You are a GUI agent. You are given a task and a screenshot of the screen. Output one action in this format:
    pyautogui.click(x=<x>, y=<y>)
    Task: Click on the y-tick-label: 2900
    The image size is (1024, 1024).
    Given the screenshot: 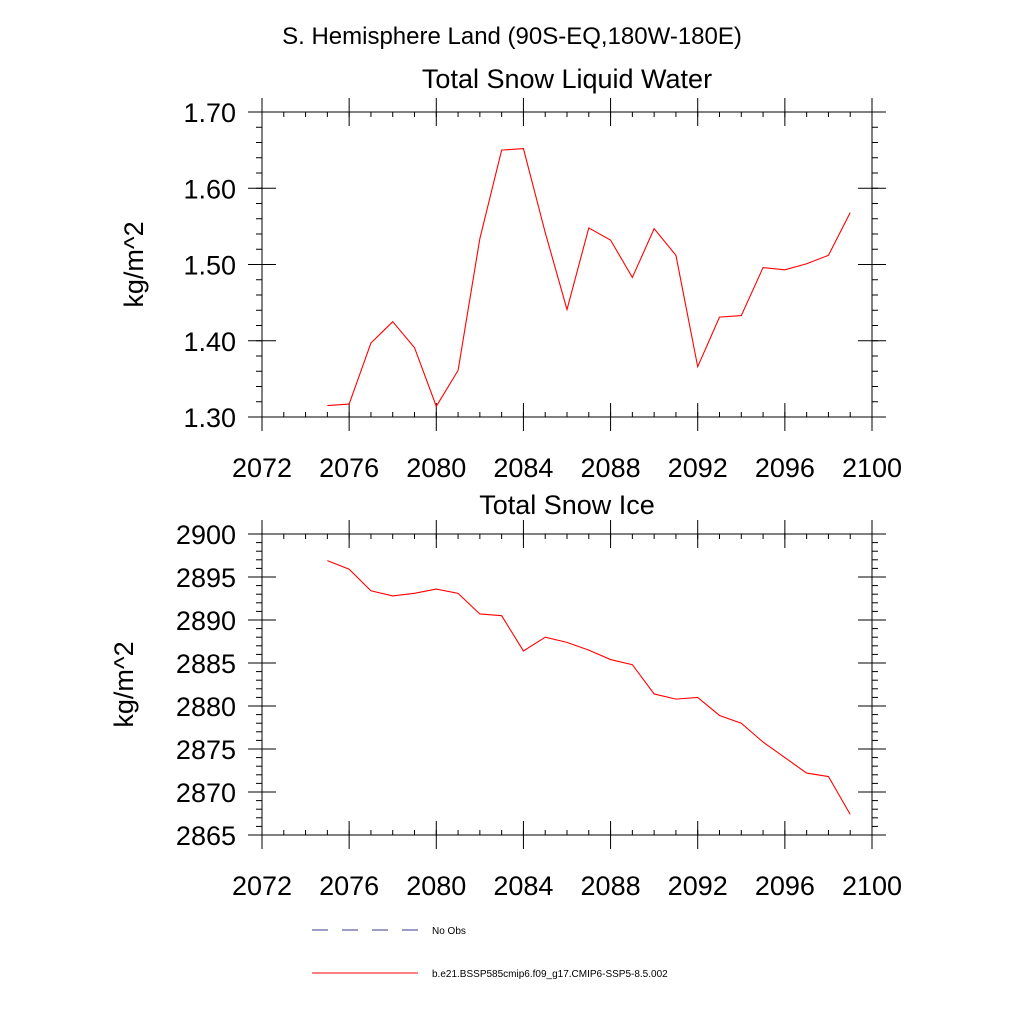 What is the action you would take?
    pyautogui.click(x=206, y=535)
    